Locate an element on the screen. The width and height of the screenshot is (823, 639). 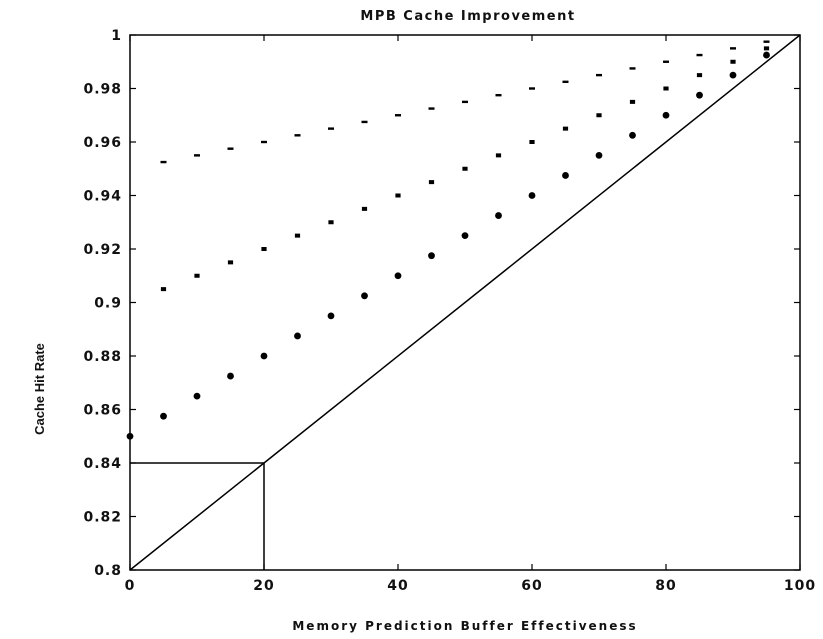
x-tick-label: 20 is located at coordinates (263, 586).